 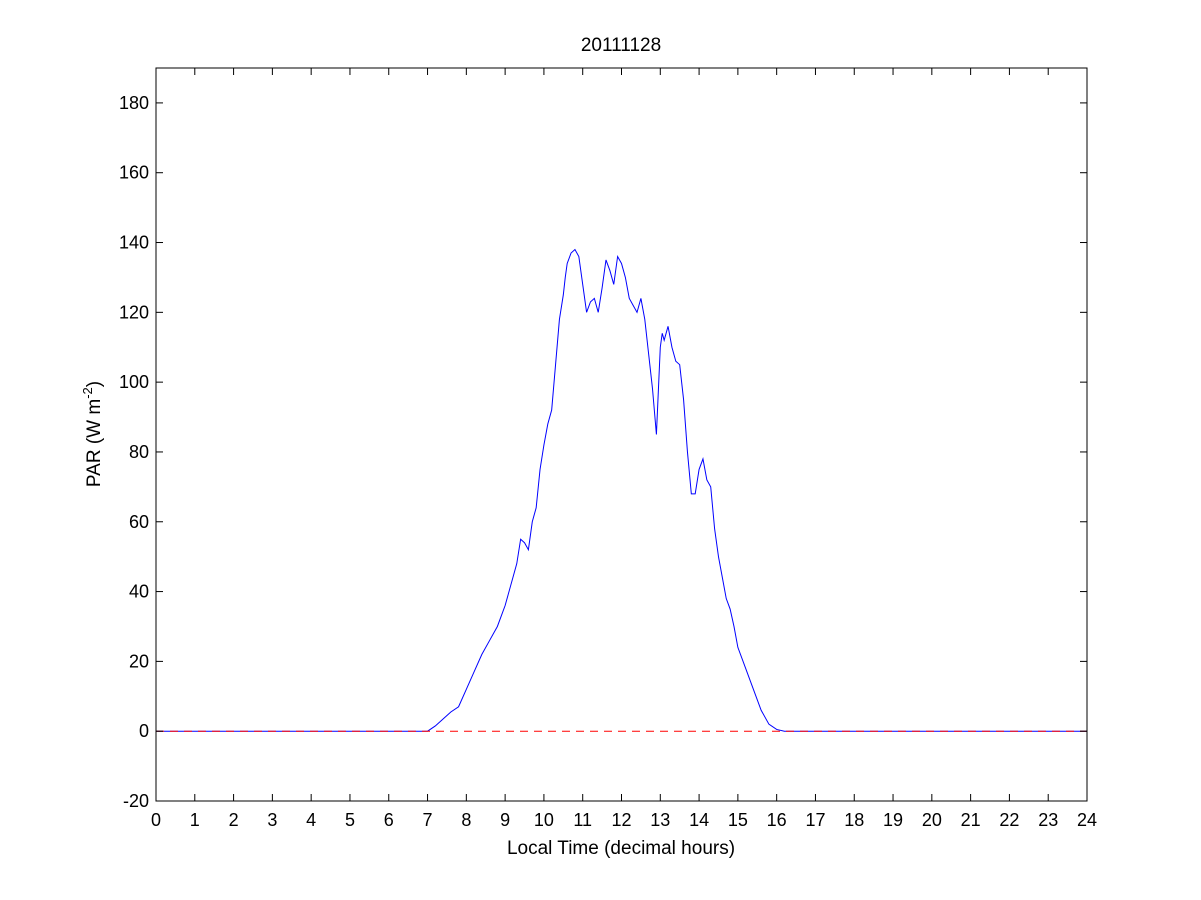 What do you see at coordinates (893, 820) in the screenshot?
I see `x-tick-label: 19` at bounding box center [893, 820].